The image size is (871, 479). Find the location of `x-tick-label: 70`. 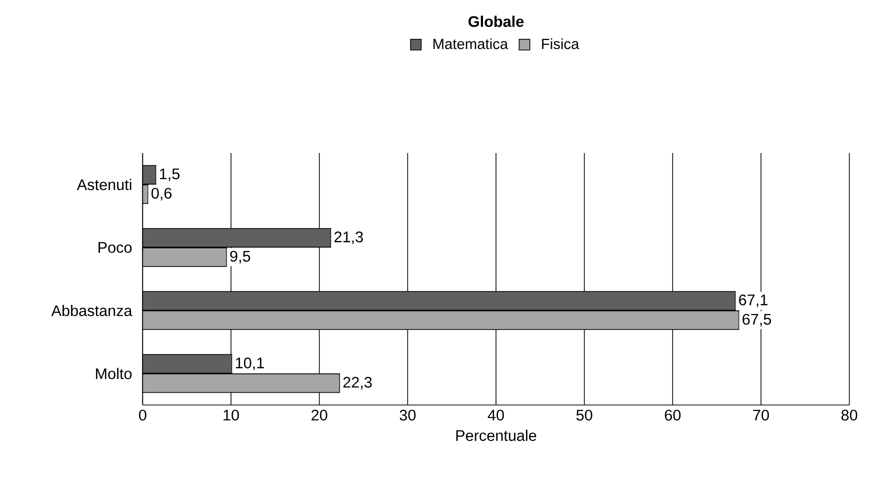

x-tick-label: 70 is located at coordinates (761, 415).